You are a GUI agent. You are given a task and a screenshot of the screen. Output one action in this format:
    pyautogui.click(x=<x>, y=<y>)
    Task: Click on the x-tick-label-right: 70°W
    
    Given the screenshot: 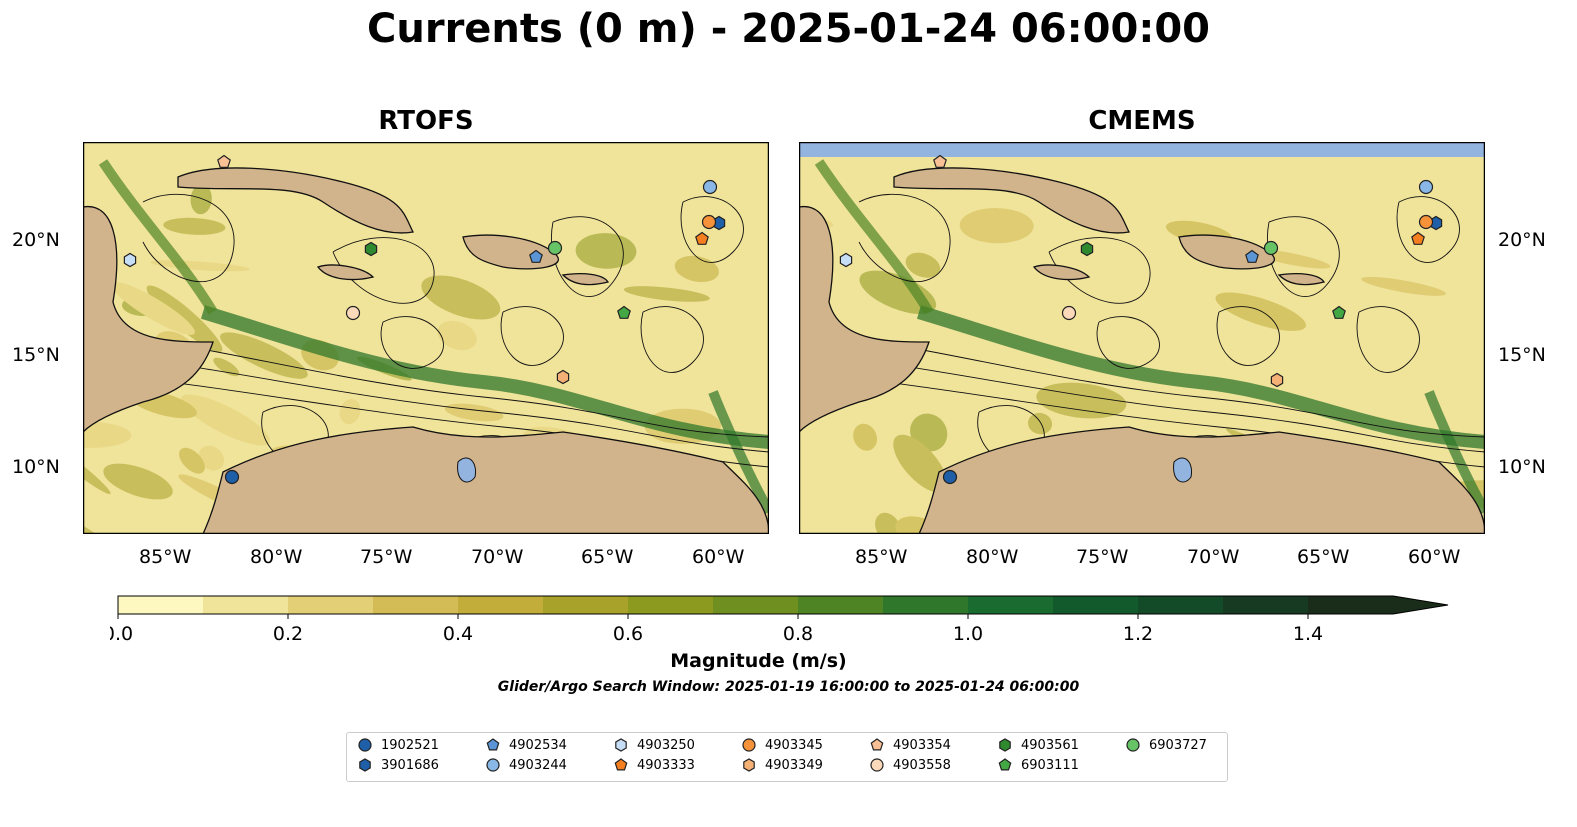 What is the action you would take?
    pyautogui.click(x=1213, y=557)
    